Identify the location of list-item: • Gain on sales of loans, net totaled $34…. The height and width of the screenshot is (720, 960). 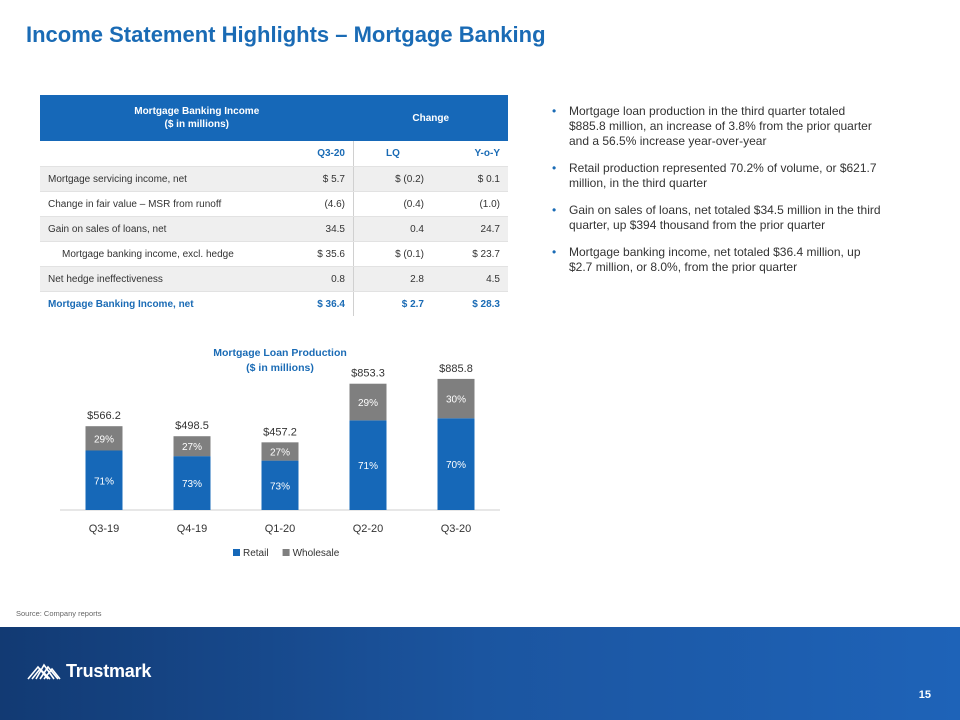
(717, 218).